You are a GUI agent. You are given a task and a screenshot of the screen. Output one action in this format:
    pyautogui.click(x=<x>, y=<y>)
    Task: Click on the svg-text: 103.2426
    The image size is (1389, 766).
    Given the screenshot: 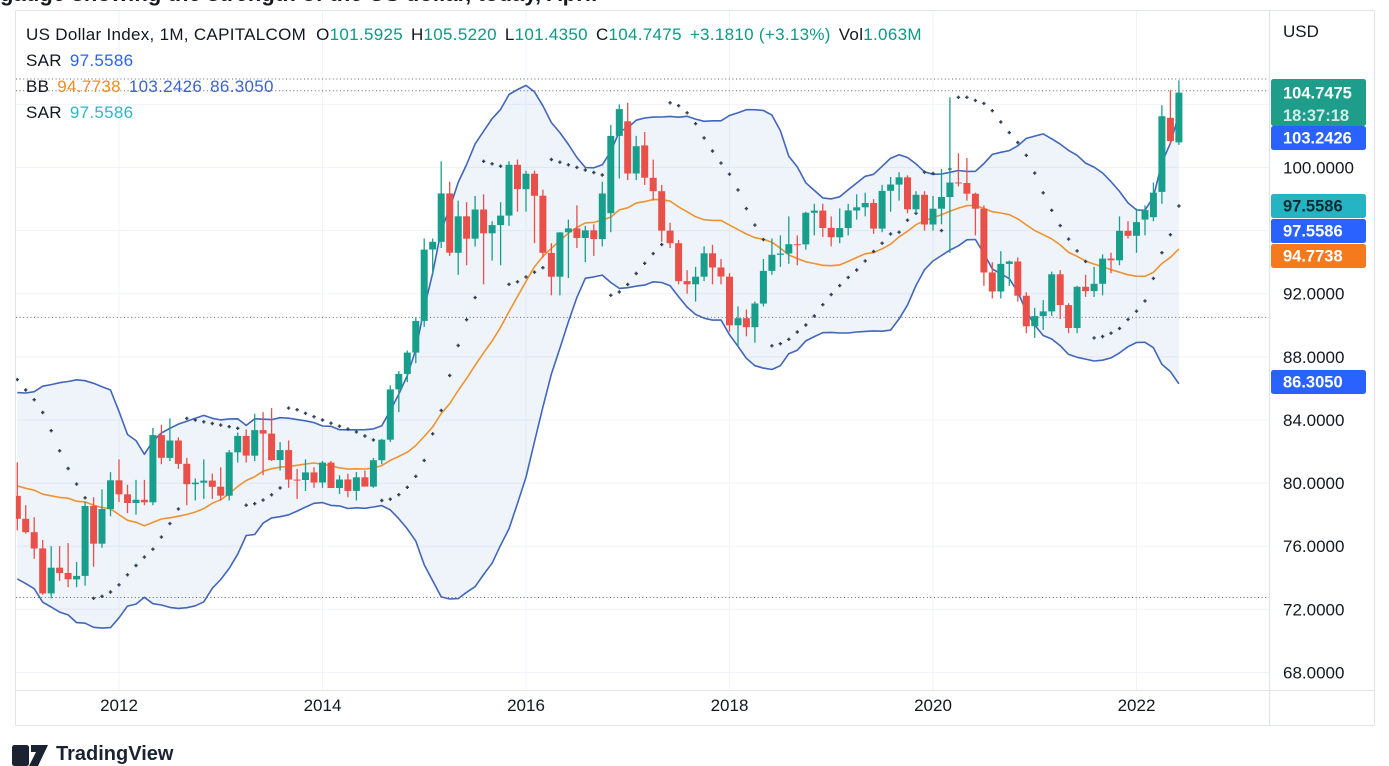 What is the action you would take?
    pyautogui.click(x=1317, y=139)
    